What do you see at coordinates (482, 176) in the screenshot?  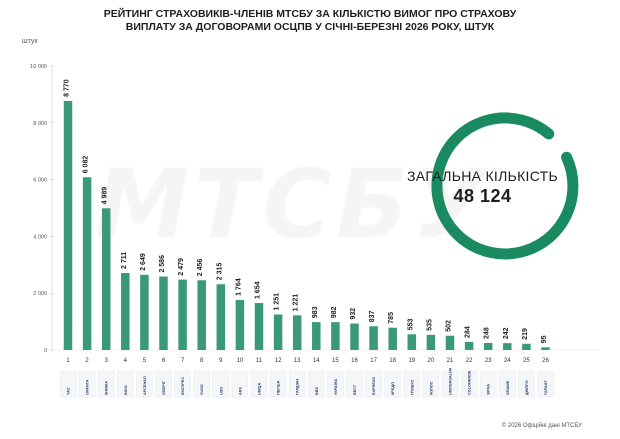 I see `total-count-label: ЗАГАЛЬНА КІЛЬКІСТЬ` at bounding box center [482, 176].